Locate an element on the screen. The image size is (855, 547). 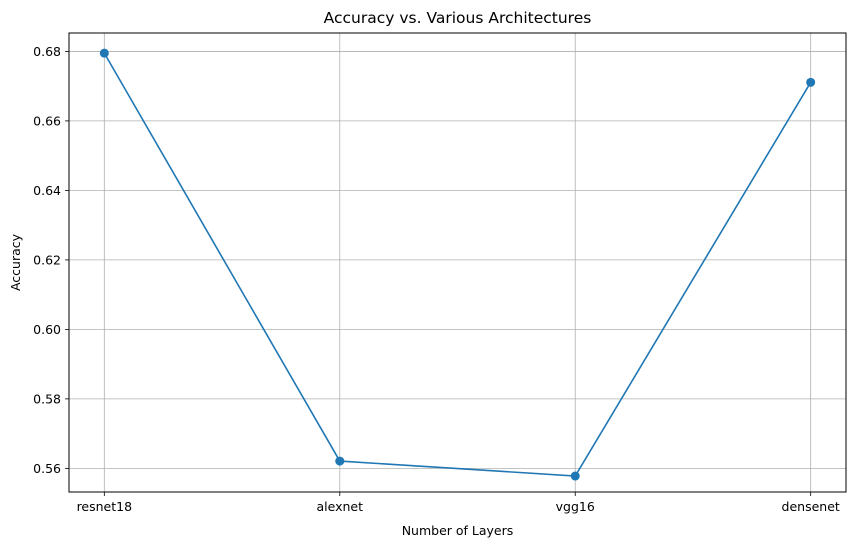
x-axis-ticks: resnet18 alexnet vgg16 densenet is located at coordinates (458, 503).